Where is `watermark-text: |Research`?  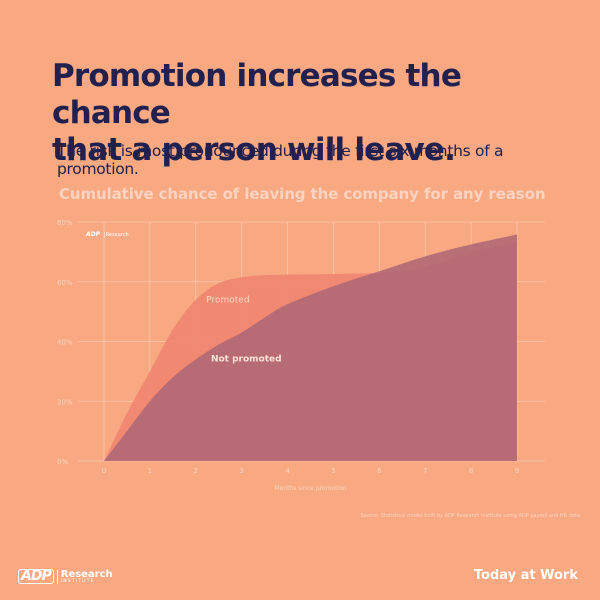 watermark-text: |Research is located at coordinates (116, 235).